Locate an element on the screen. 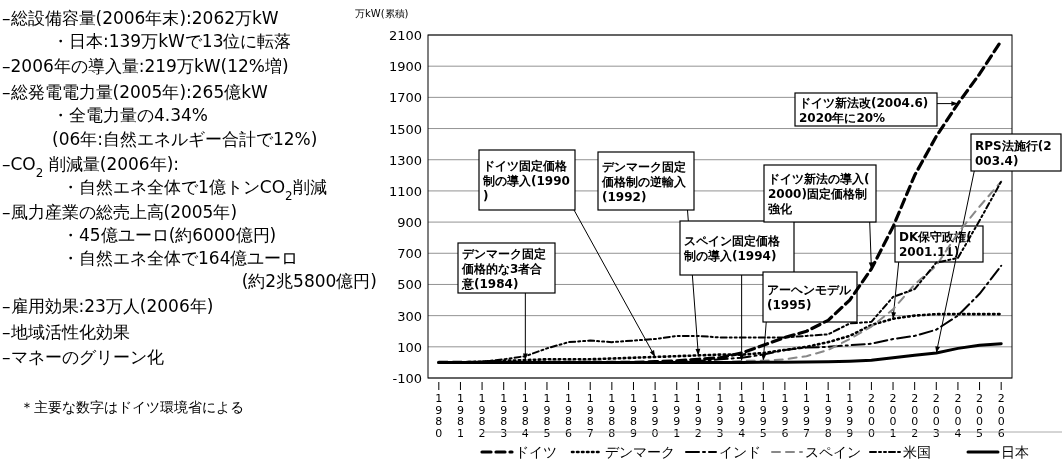  y-tick-label: 1100 is located at coordinates (405, 191).